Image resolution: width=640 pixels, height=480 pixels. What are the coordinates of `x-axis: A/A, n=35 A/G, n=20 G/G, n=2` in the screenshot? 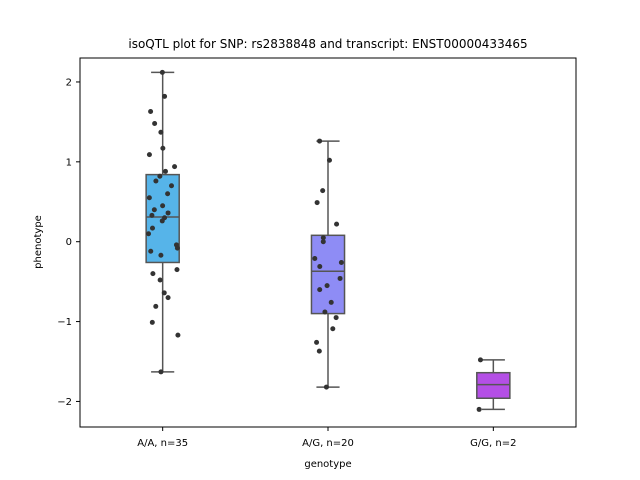 It's located at (326, 438).